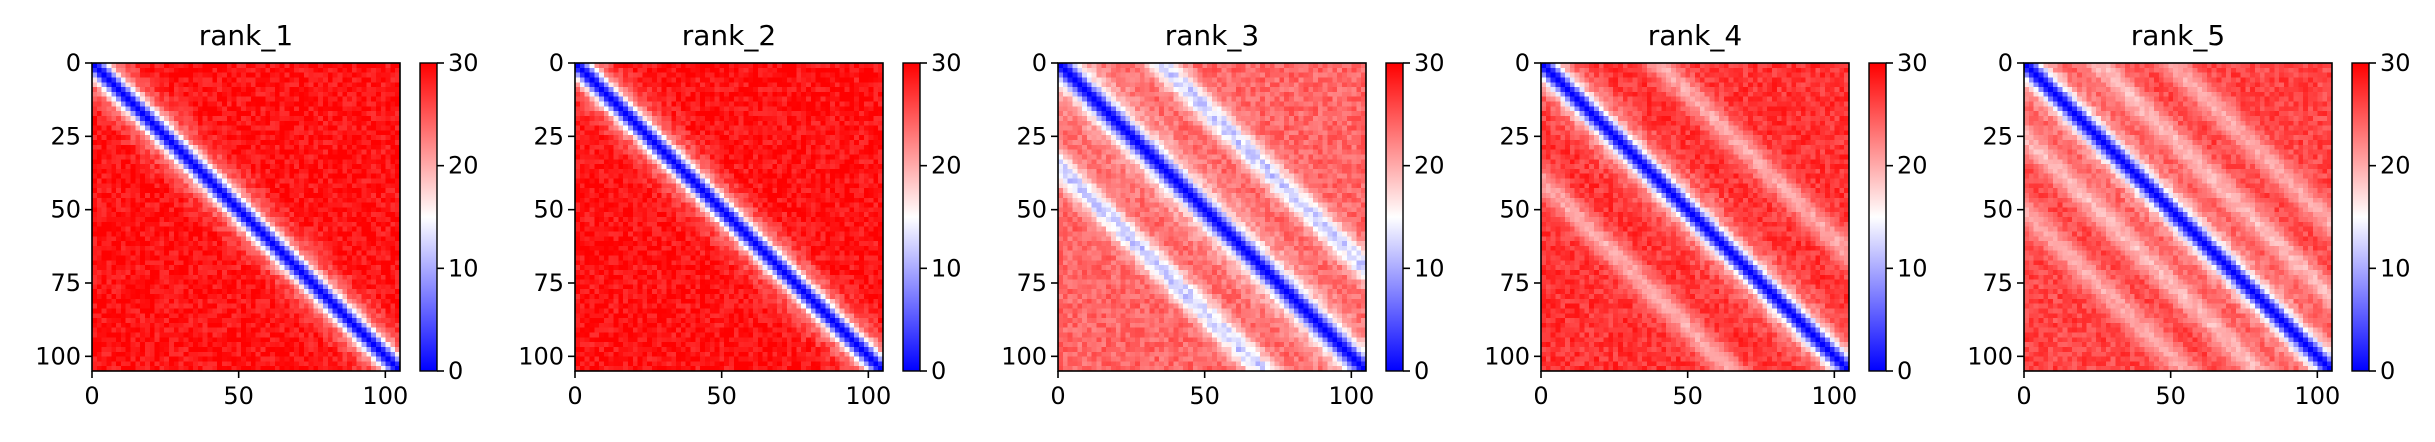 The image size is (2435, 442). I want to click on chart-title: rank_2, so click(729, 35).